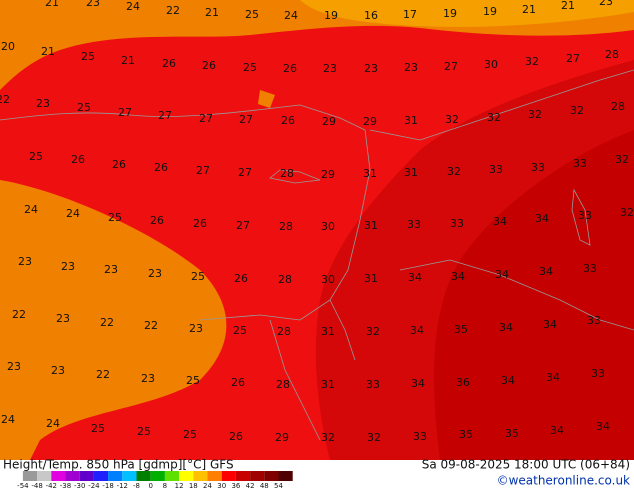 The width and height of the screenshot is (634, 490). Describe the element at coordinates (118, 465) in the screenshot. I see `footer-title: Height/Temp. 850 hPa [gdmp][°C] GFS` at that location.